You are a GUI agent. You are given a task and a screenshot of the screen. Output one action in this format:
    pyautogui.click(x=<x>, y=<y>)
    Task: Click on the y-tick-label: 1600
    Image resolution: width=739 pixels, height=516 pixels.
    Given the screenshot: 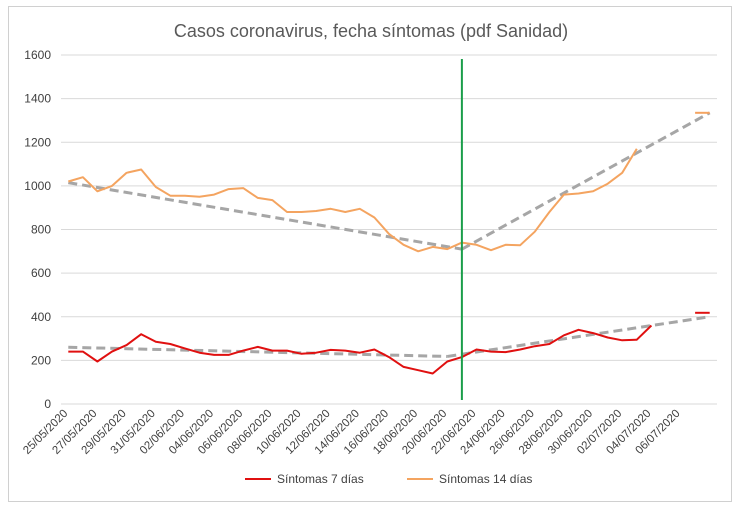 What is the action you would take?
    pyautogui.click(x=37, y=55)
    